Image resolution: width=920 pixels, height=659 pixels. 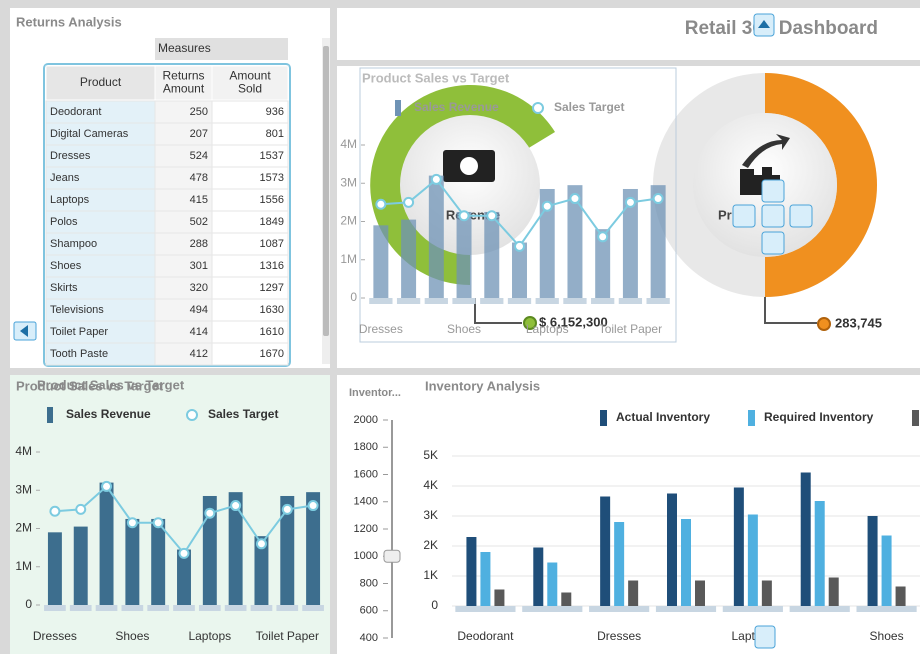 I want to click on measures-label: Measures, so click(x=184, y=48).